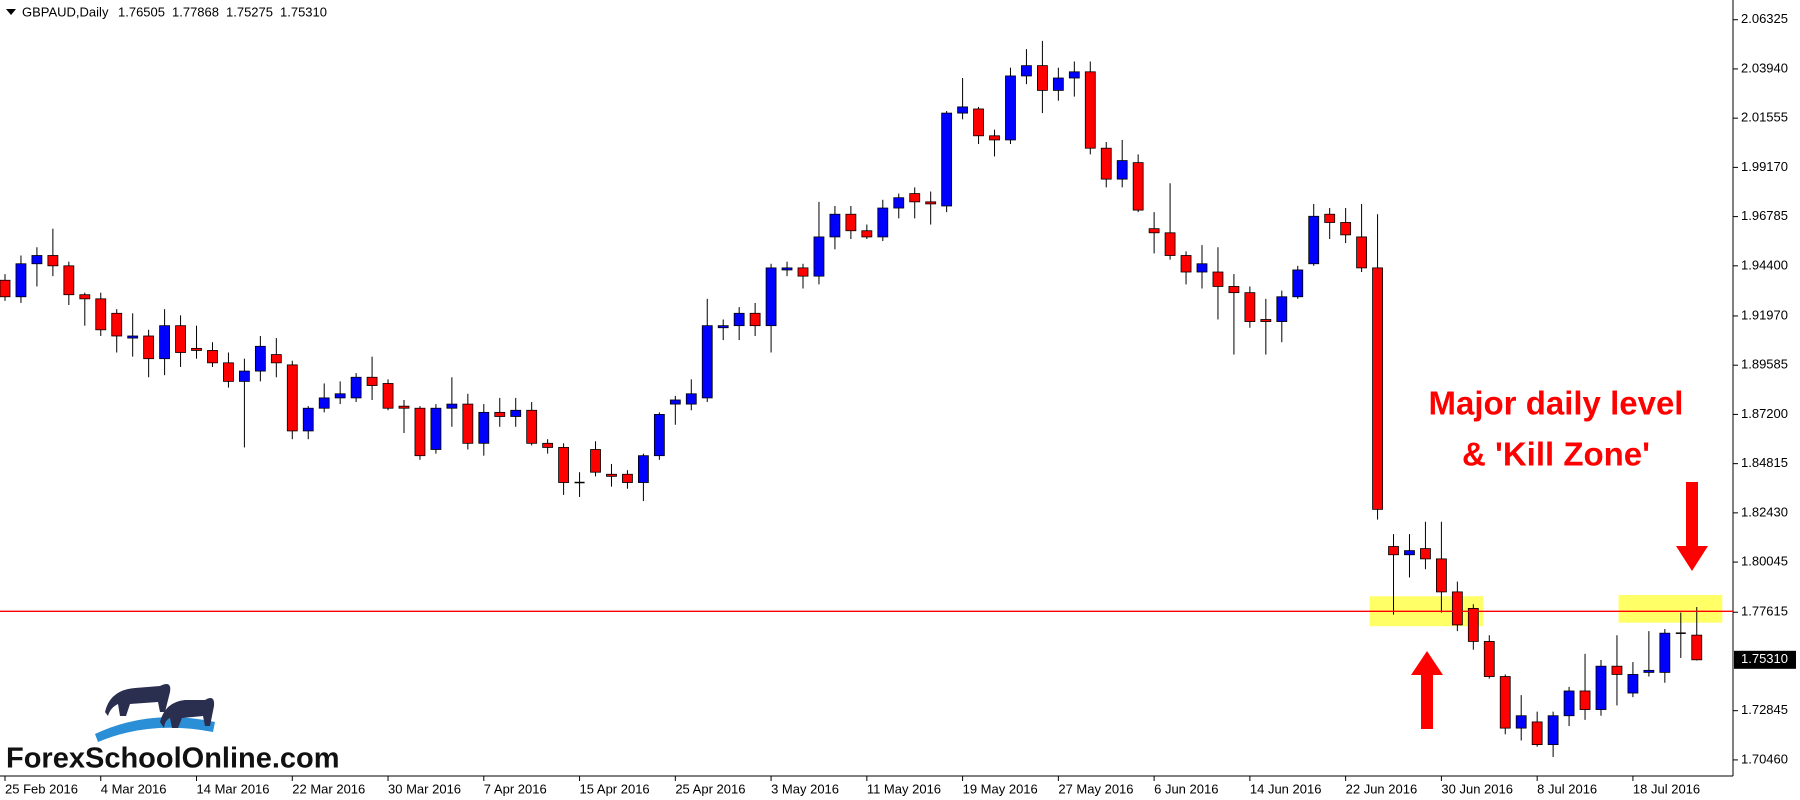  Describe the element at coordinates (134, 788) in the screenshot. I see `x-tick-label: 4 Mar 2016` at that location.